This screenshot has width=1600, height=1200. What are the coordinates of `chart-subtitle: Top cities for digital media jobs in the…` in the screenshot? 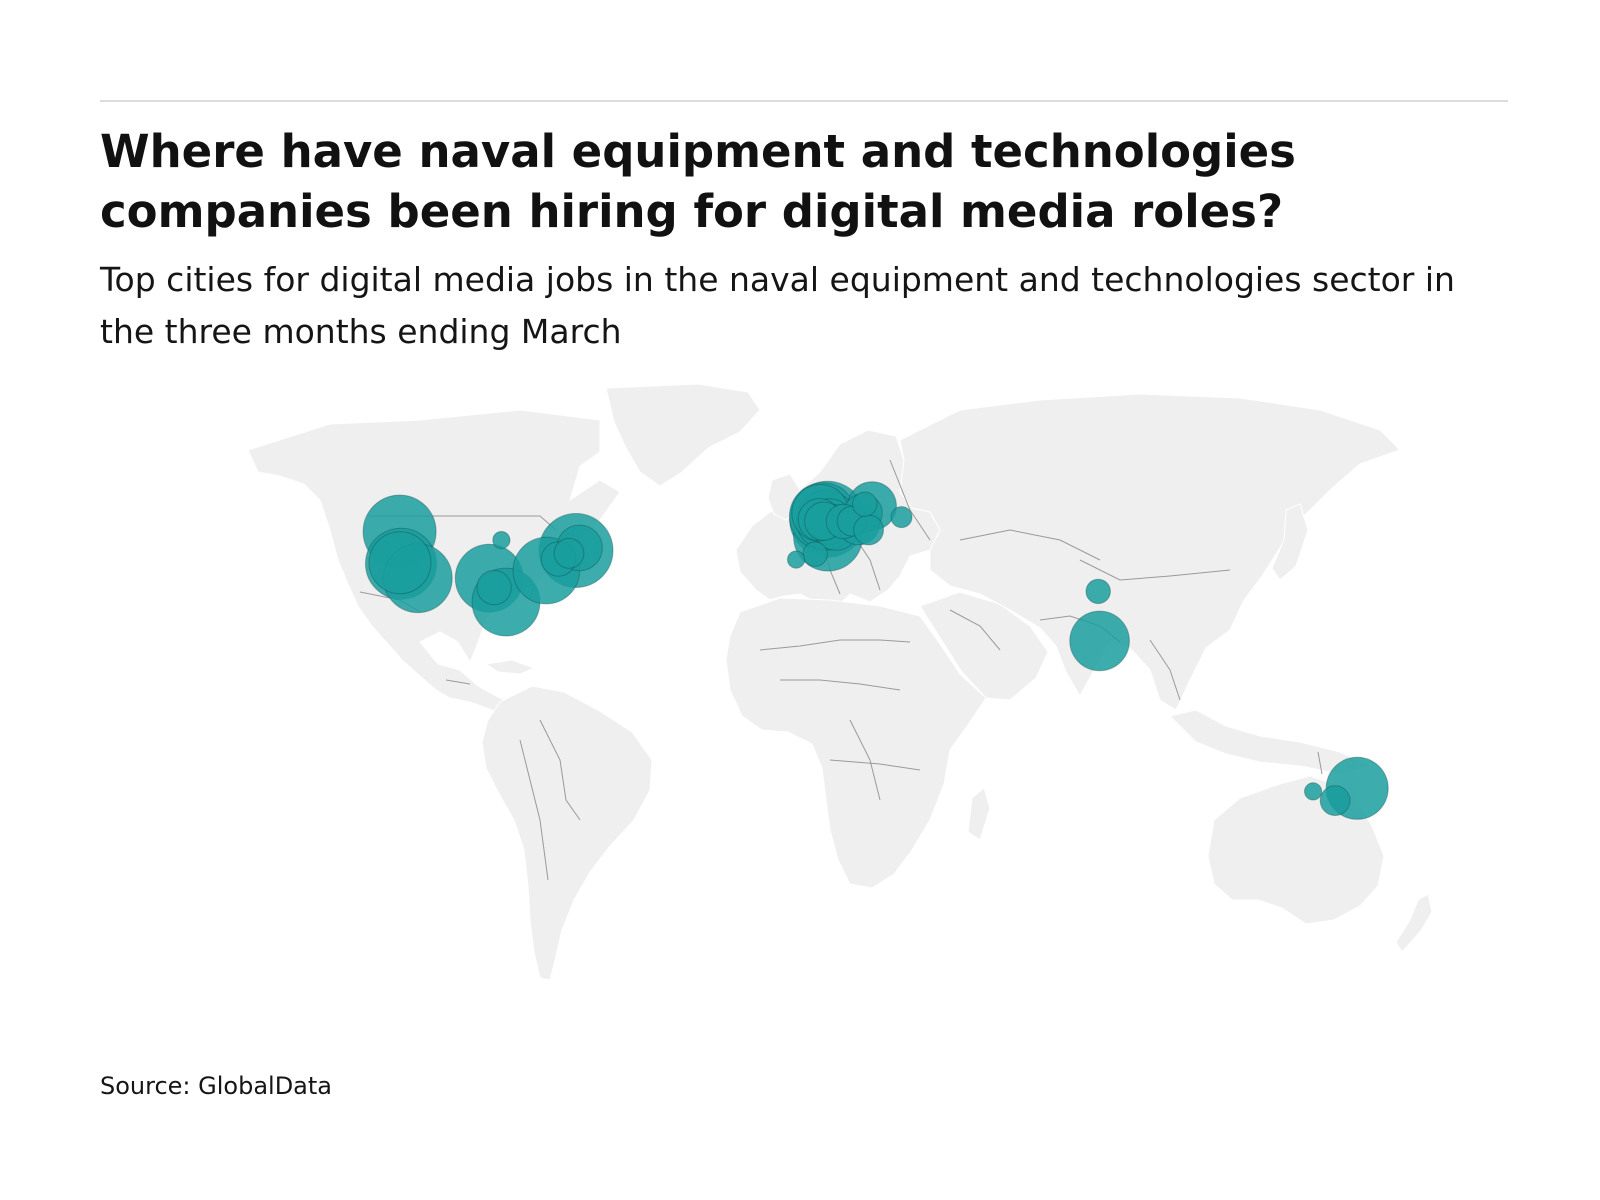 It's located at (777, 305).